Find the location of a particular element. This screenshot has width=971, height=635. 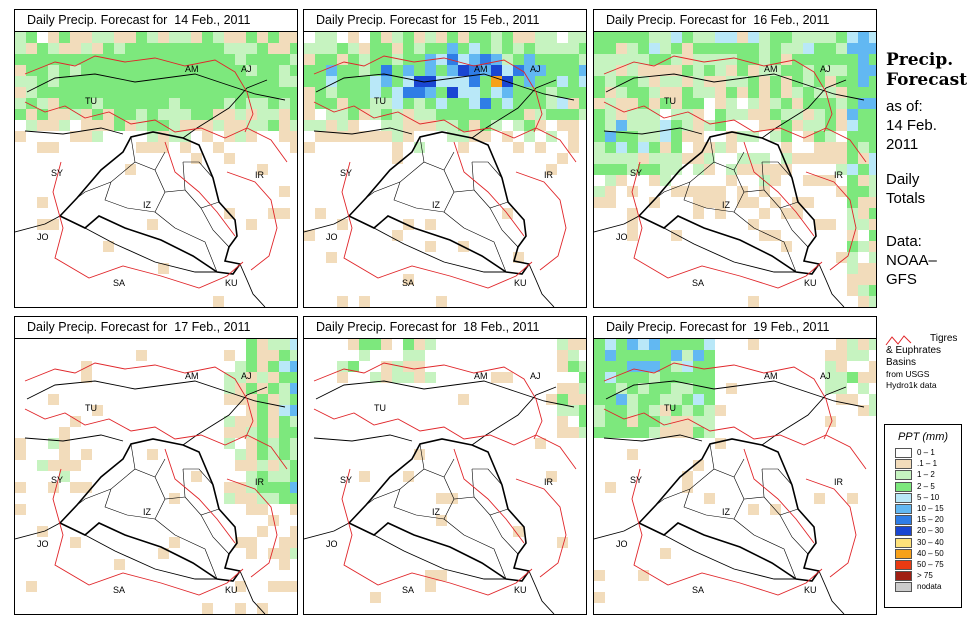

country-label: JO is located at coordinates (332, 544).